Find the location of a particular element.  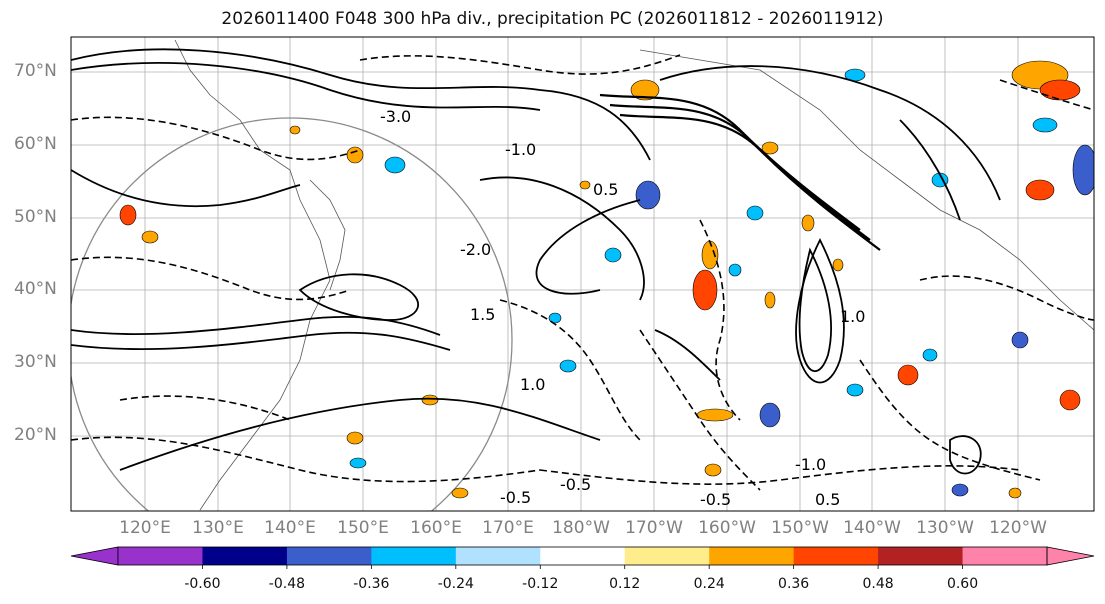

longitude-label: 130°E is located at coordinates (218, 528).